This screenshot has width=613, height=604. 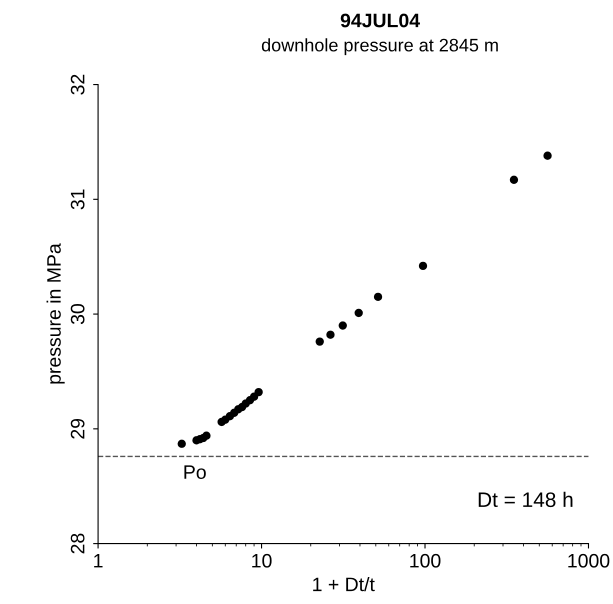 What do you see at coordinates (425, 561) in the screenshot?
I see `x-tick-label: 100` at bounding box center [425, 561].